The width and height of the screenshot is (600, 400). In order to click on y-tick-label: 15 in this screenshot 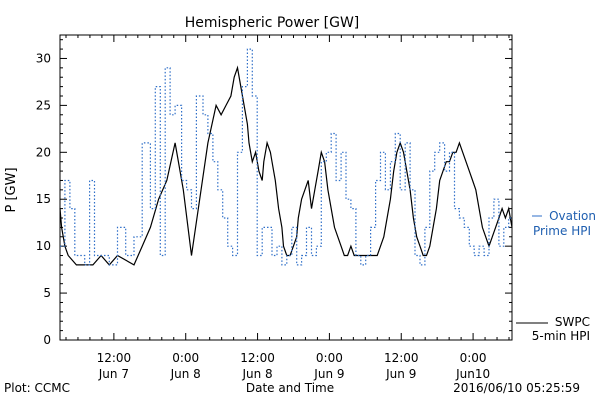, I will do `click(43, 199)`.